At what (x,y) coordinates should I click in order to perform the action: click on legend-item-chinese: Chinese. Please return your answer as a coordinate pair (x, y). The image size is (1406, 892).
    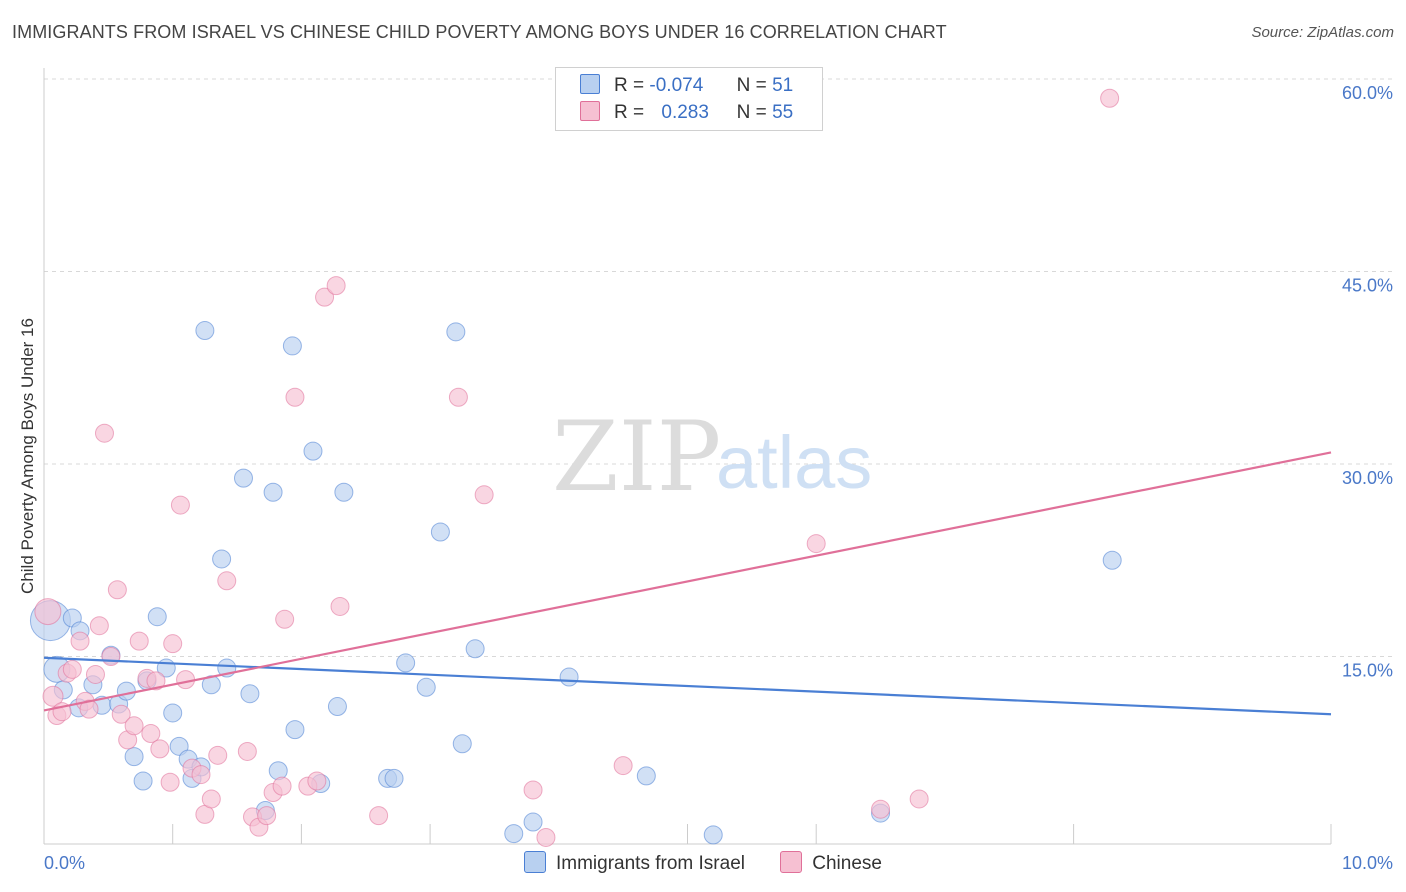
    Looking at the image, I should click on (831, 863).